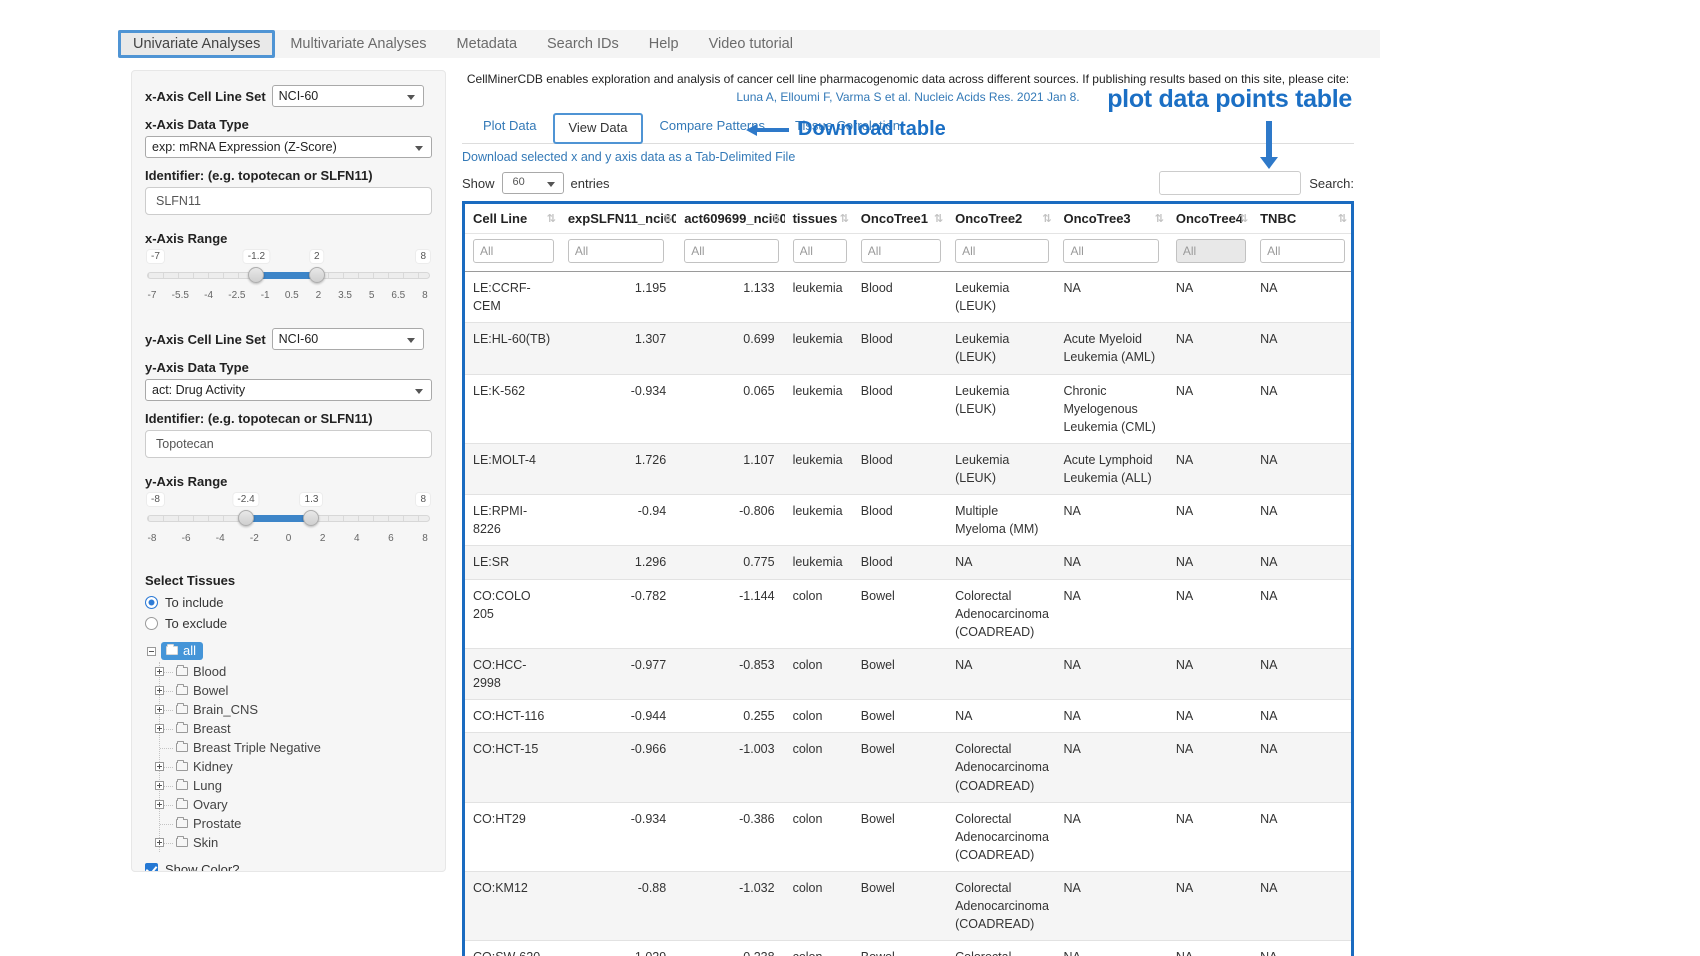 This screenshot has height=956, width=1700. What do you see at coordinates (197, 44) in the screenshot?
I see `top-nav-tab: Univariate Analyses` at bounding box center [197, 44].